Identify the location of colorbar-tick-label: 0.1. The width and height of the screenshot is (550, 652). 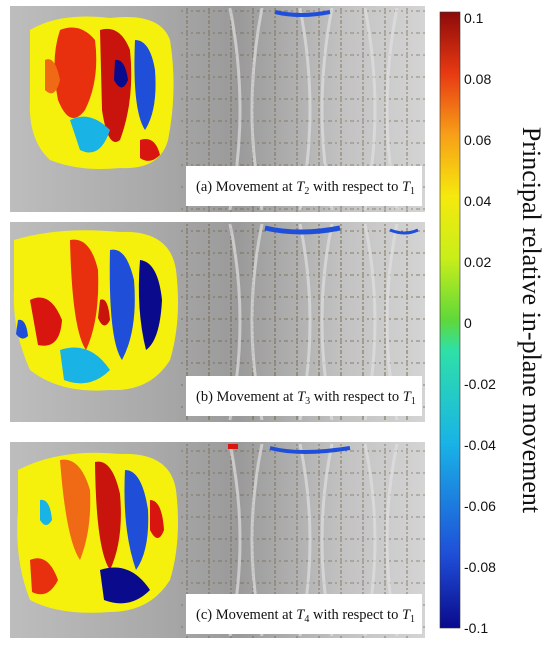
(474, 18).